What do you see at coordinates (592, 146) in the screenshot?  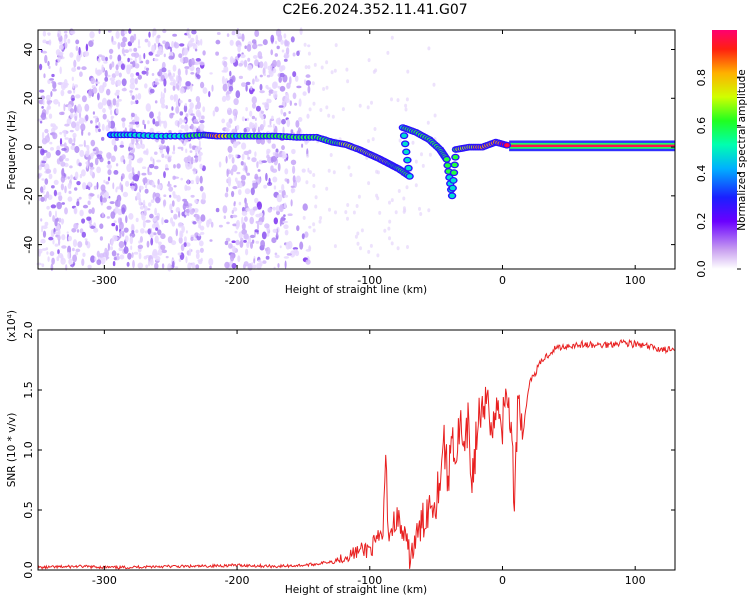 I see `ridge-band-core` at bounding box center [592, 146].